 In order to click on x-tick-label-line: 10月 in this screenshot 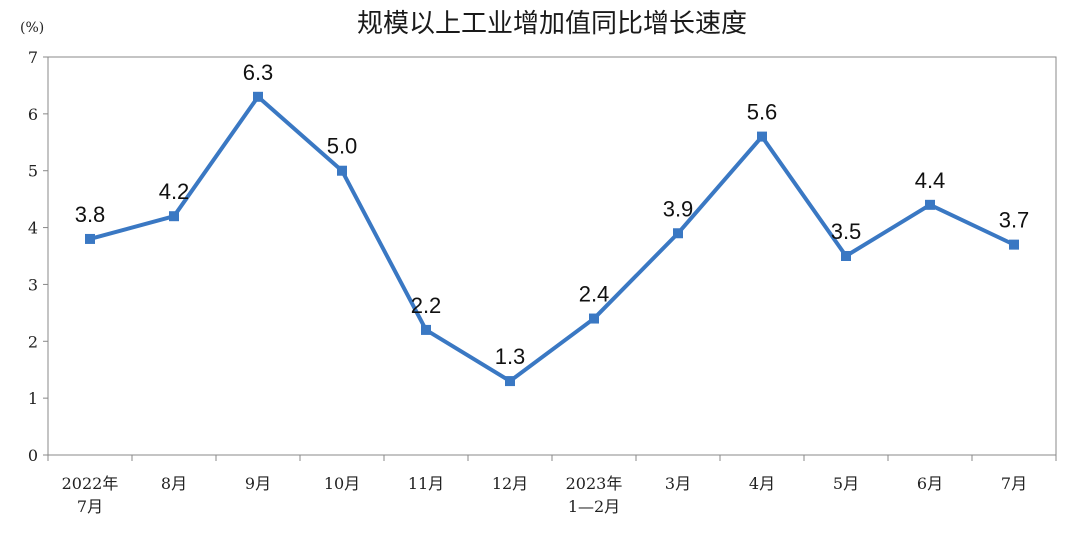, I will do `click(342, 483)`.